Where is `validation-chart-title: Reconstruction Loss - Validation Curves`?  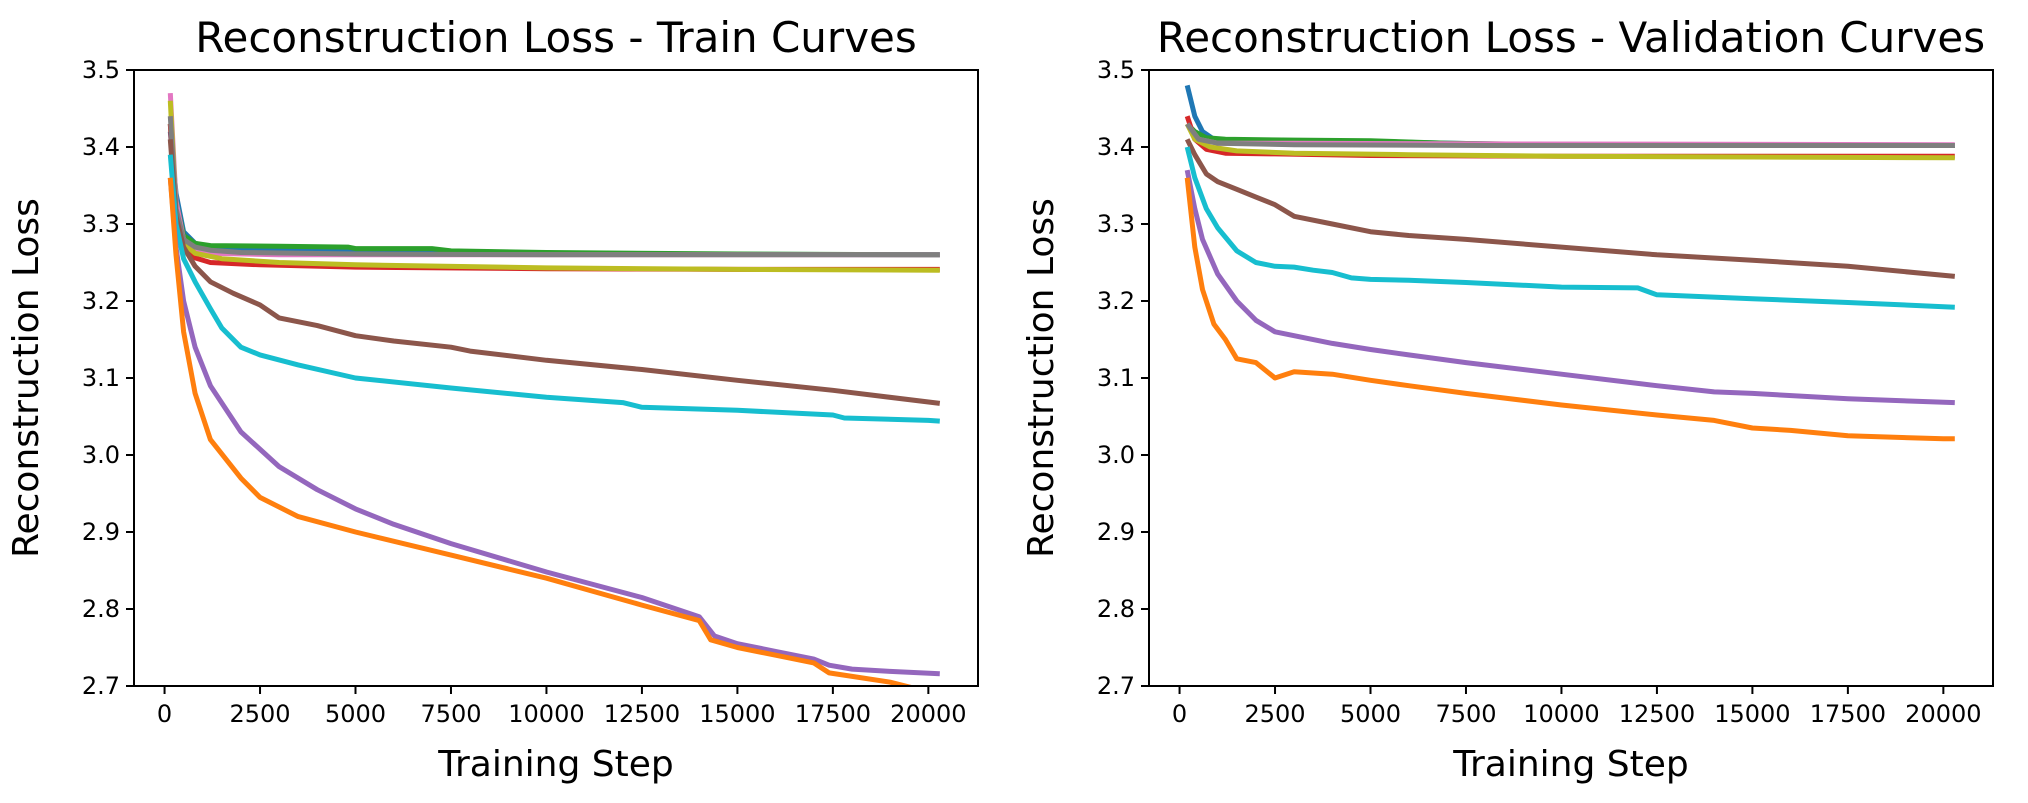 validation-chart-title: Reconstruction Loss - Validation Curves is located at coordinates (1571, 37).